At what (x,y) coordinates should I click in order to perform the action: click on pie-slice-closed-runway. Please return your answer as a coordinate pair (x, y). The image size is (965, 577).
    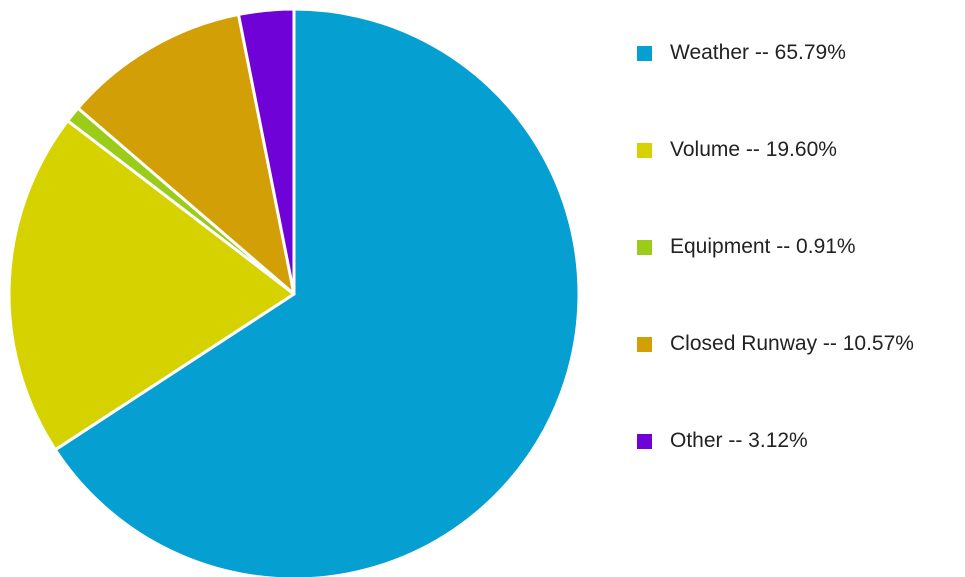
    Looking at the image, I should click on (186, 154).